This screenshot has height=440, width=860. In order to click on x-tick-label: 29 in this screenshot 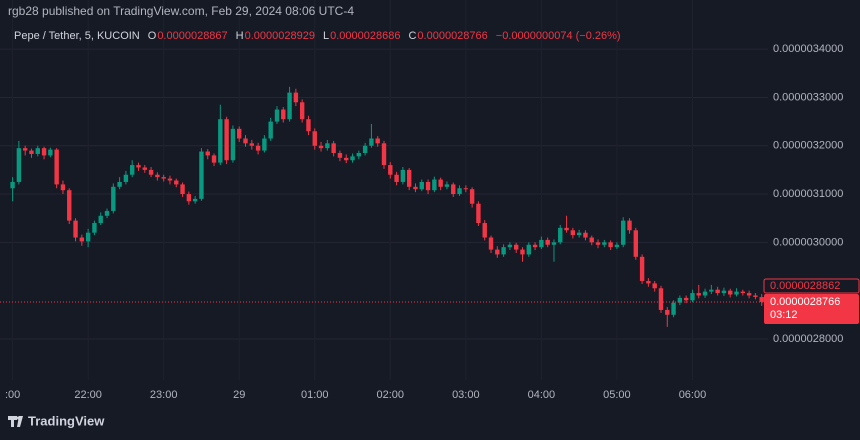, I will do `click(239, 395)`.